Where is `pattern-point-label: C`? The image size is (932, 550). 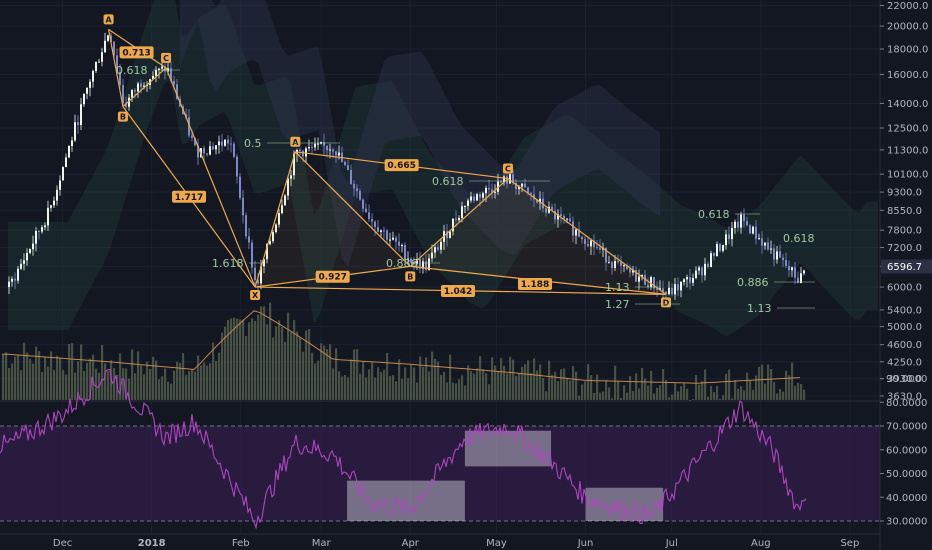 pattern-point-label: C is located at coordinates (166, 58).